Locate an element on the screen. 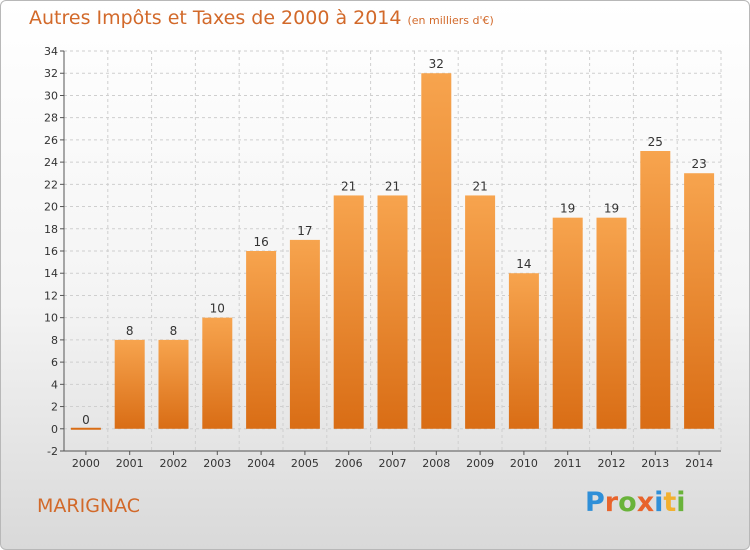  y-tick-label: 34 is located at coordinates (51, 51).